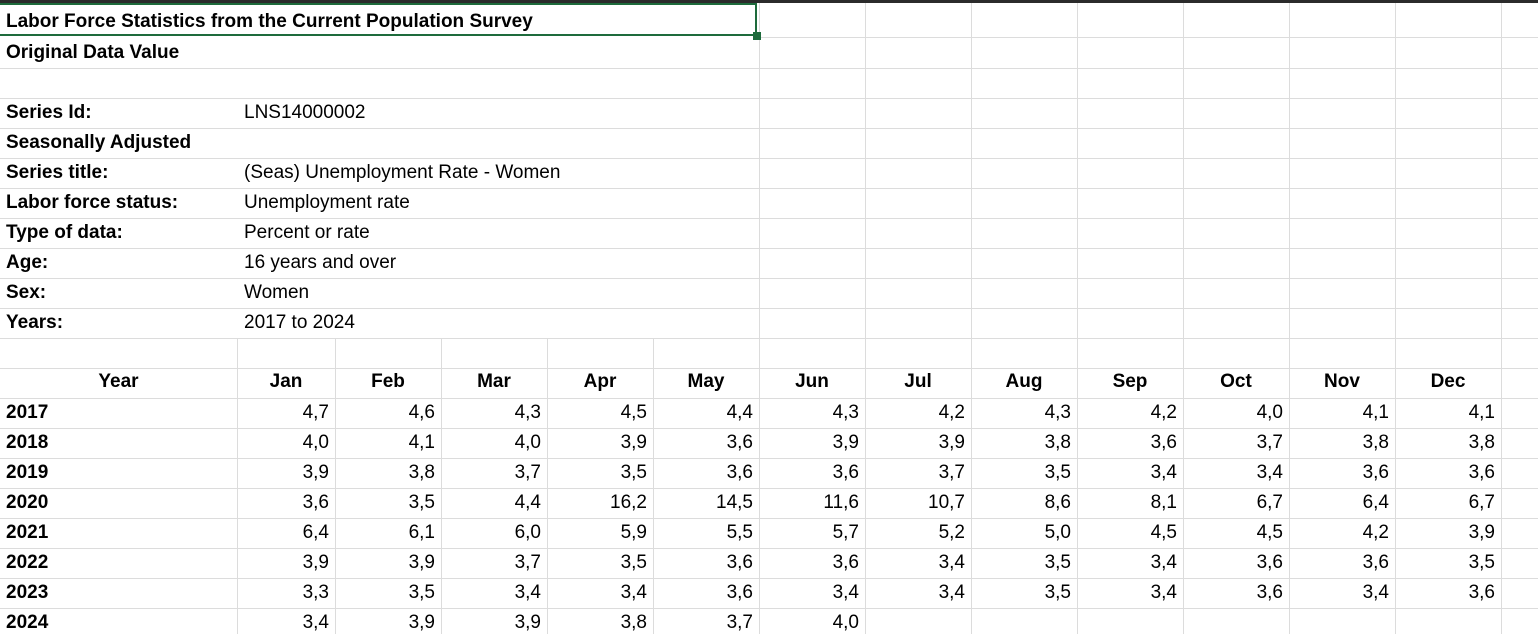  I want to click on data-cell: 16,2, so click(628, 502).